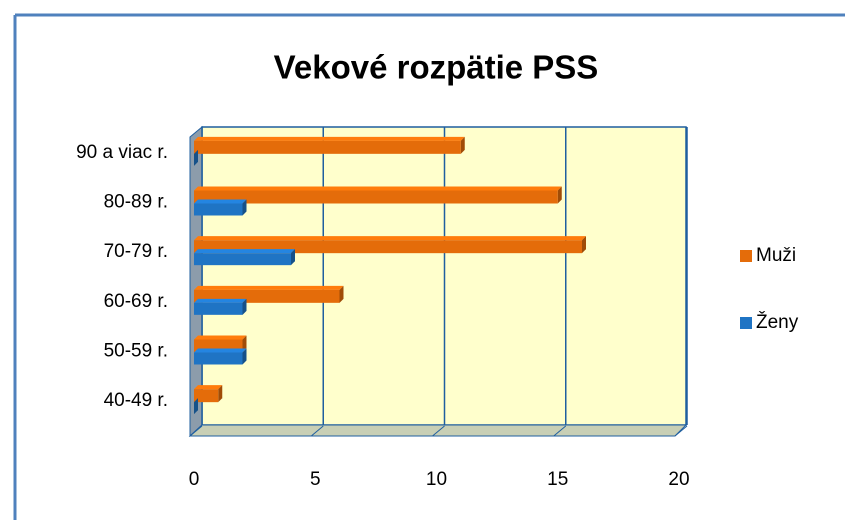 Image resolution: width=845 pixels, height=520 pixels. Describe the element at coordinates (777, 322) in the screenshot. I see `legend-label: Ženy` at that location.